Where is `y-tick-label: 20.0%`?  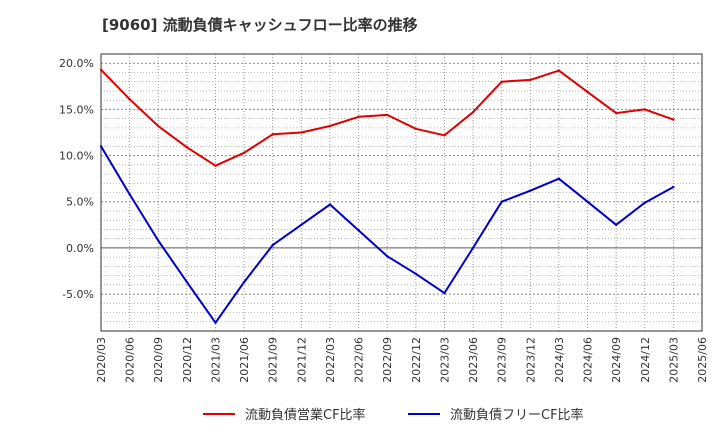
y-tick-label: 20.0% is located at coordinates (76, 63).